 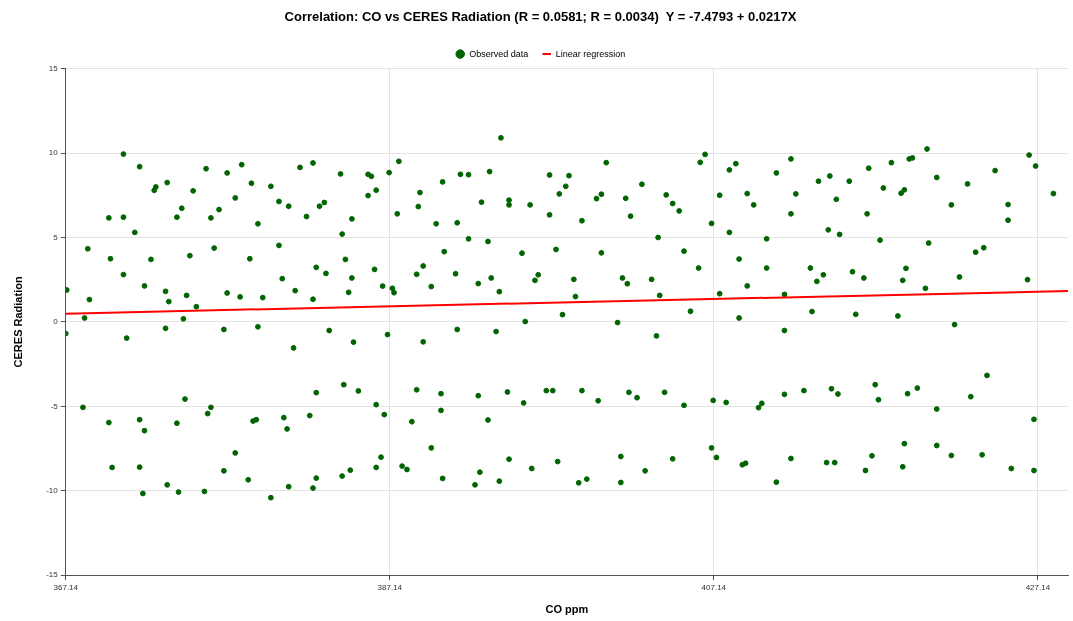 I want to click on y-tick-label: -10, so click(x=52, y=490).